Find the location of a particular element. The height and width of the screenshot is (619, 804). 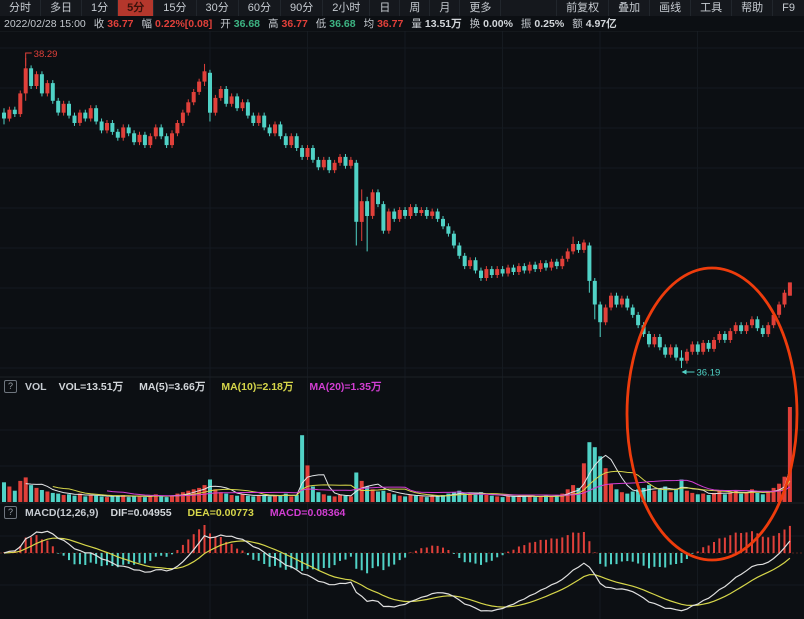

menu-bangzhu: 帮助 is located at coordinates (751, 8).